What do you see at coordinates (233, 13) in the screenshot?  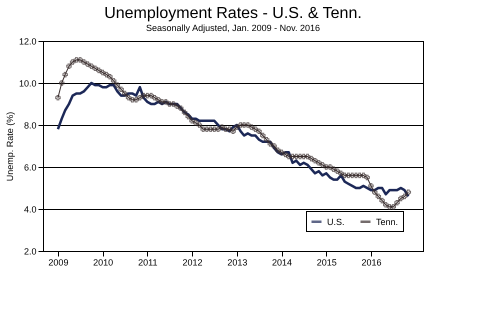 I see `chart-title: Unemployment Rates - U.S. & Tenn.` at bounding box center [233, 13].